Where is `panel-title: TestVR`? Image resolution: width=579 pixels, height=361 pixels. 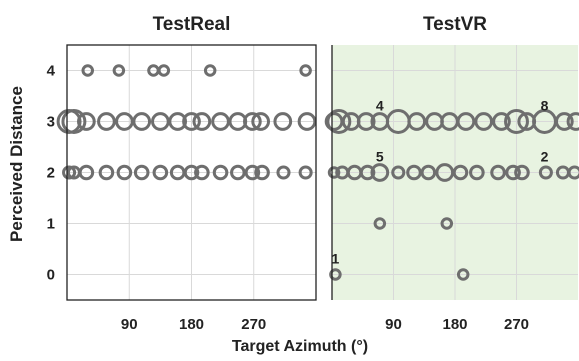 panel-title: TestVR is located at coordinates (455, 24).